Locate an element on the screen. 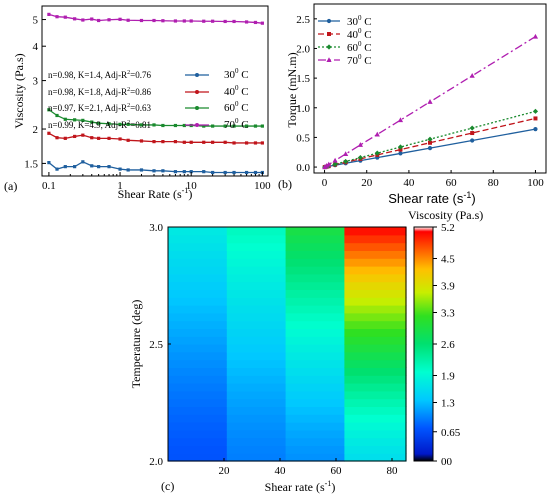 This screenshot has height=498, width=550. panel-b-xtick-label: 20 is located at coordinates (367, 183).